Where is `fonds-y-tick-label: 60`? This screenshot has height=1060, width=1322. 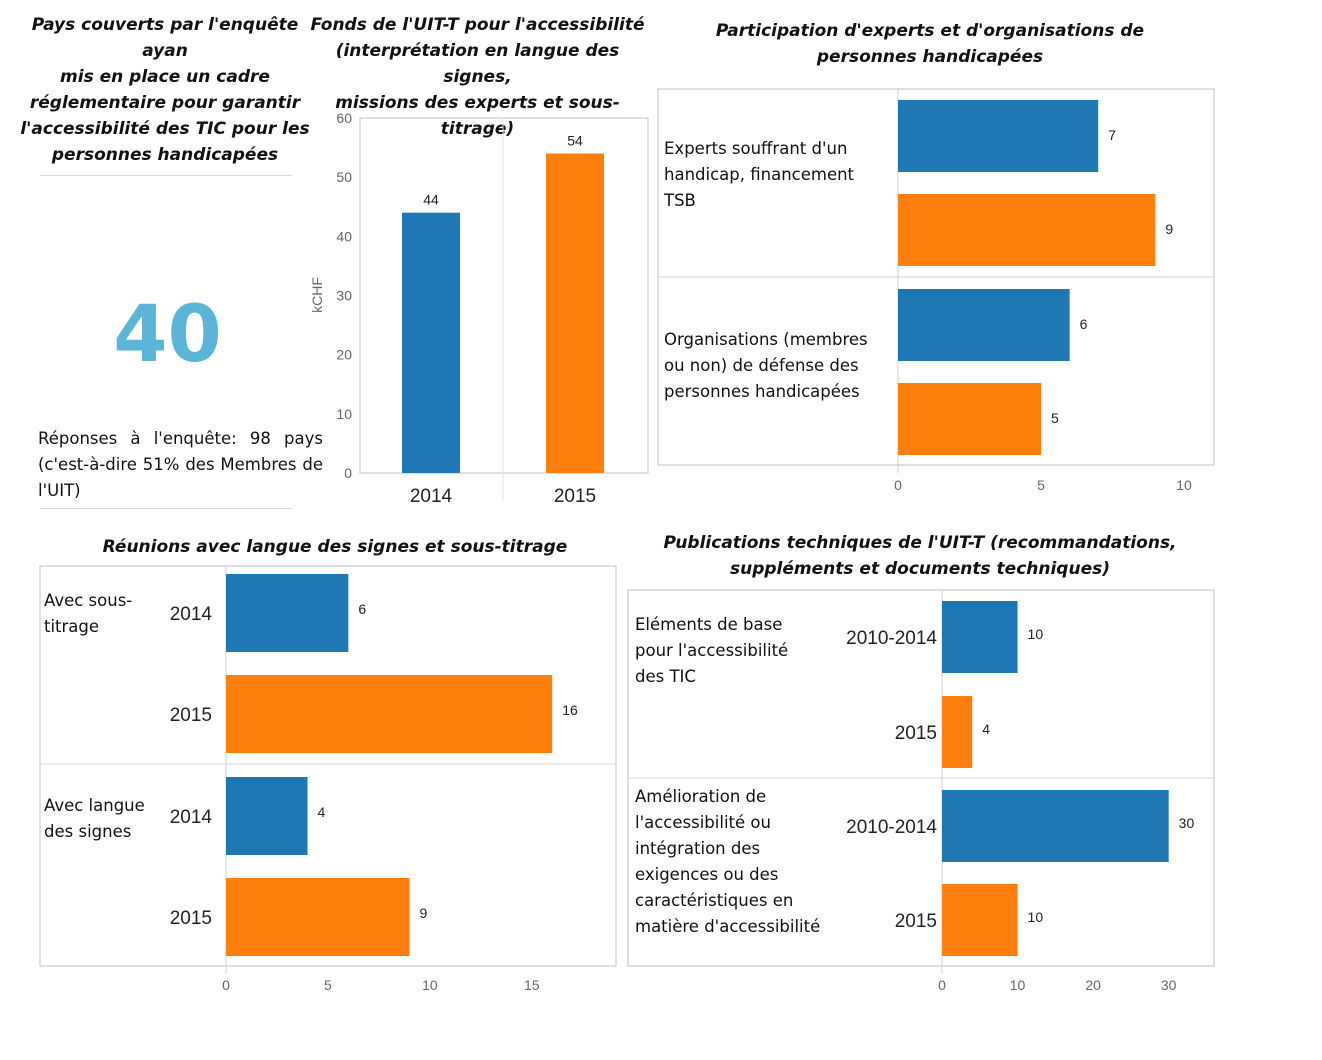 fonds-y-tick-label: 60 is located at coordinates (344, 118).